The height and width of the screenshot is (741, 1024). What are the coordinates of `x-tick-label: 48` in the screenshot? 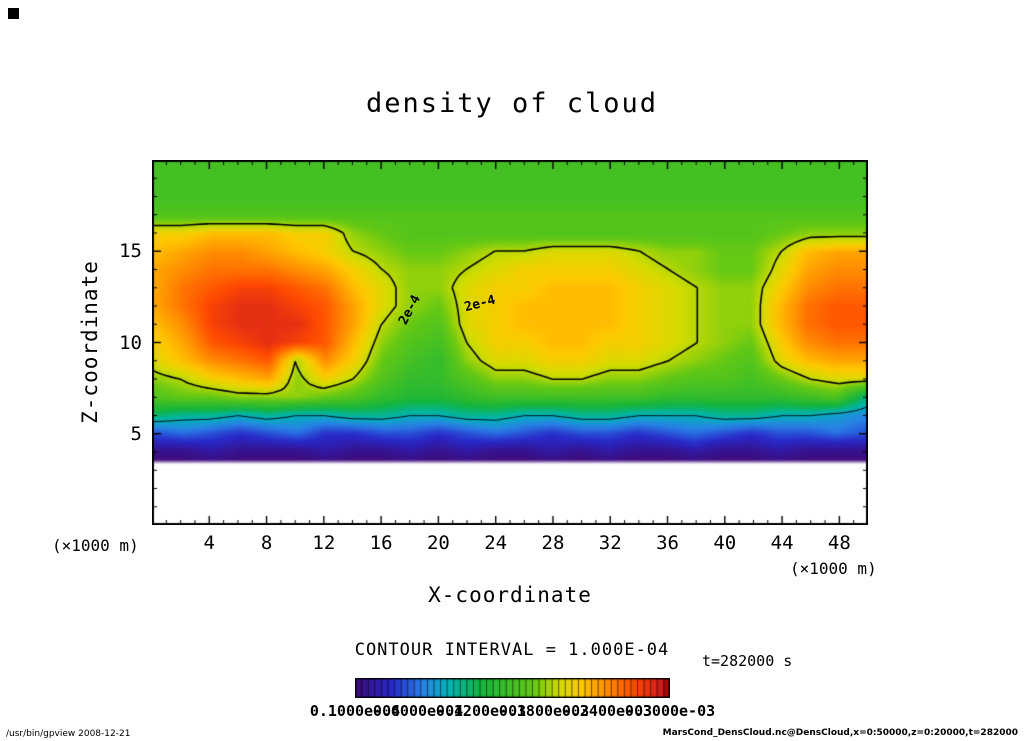 It's located at (839, 543).